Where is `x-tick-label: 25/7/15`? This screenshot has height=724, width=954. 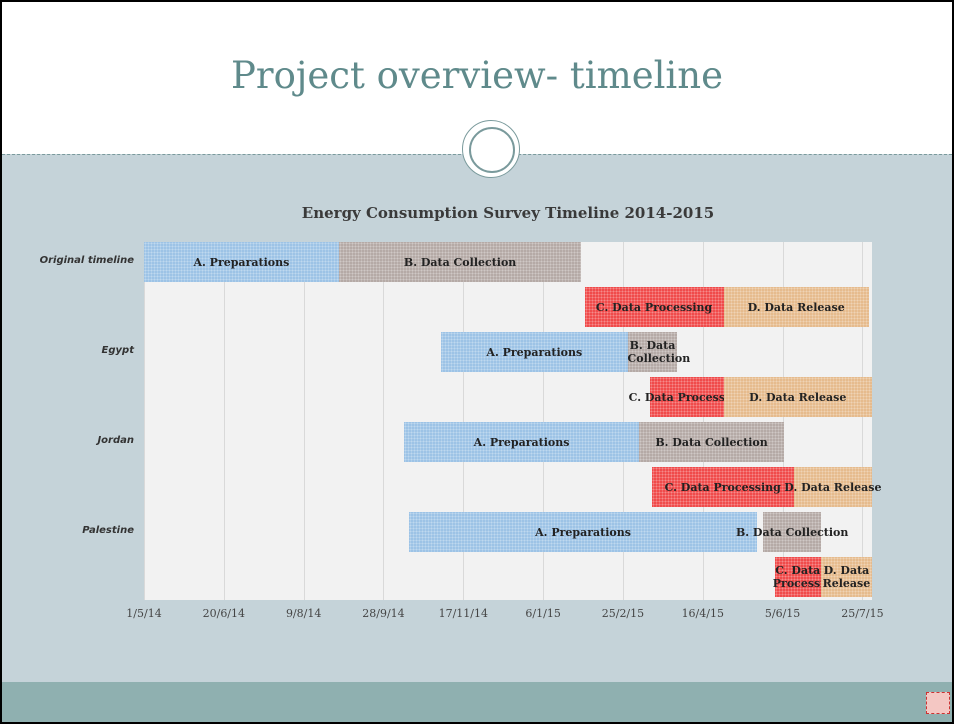 x-tick-label: 25/7/15 is located at coordinates (862, 613).